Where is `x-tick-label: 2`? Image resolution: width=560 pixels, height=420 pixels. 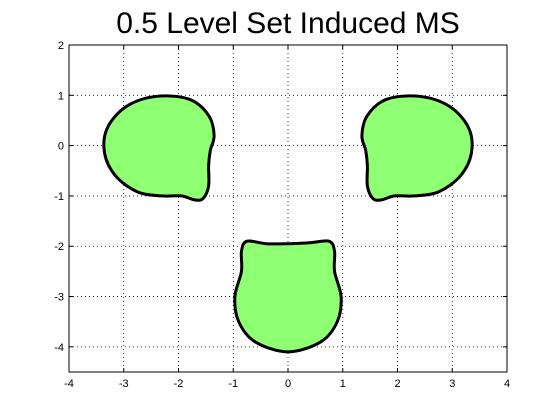
x-tick-label: 2 is located at coordinates (397, 384).